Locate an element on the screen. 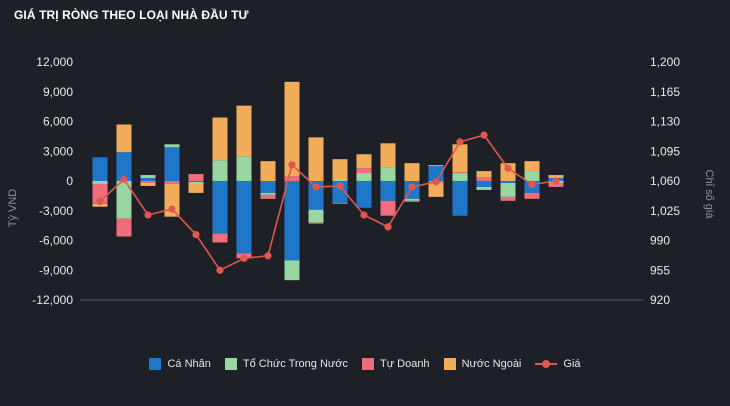 The height and width of the screenshot is (406, 730). legend-label: Tổ Chức Trong Nước is located at coordinates (295, 364).